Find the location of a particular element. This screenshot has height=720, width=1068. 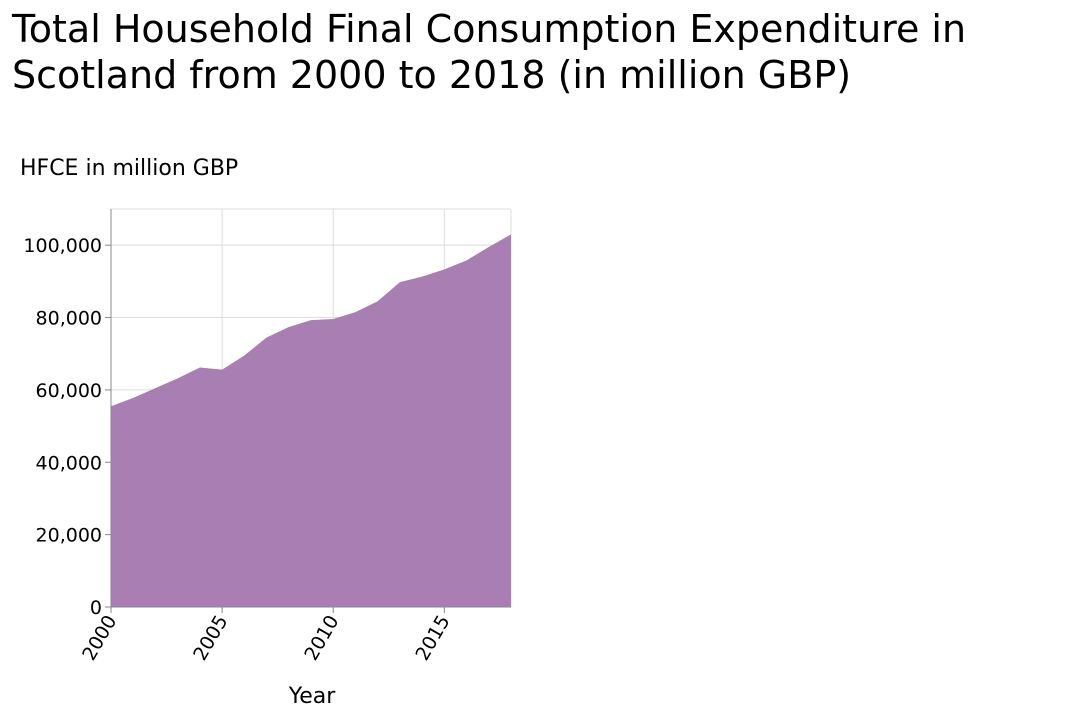

x-axis-title: Year is located at coordinates (312, 696).